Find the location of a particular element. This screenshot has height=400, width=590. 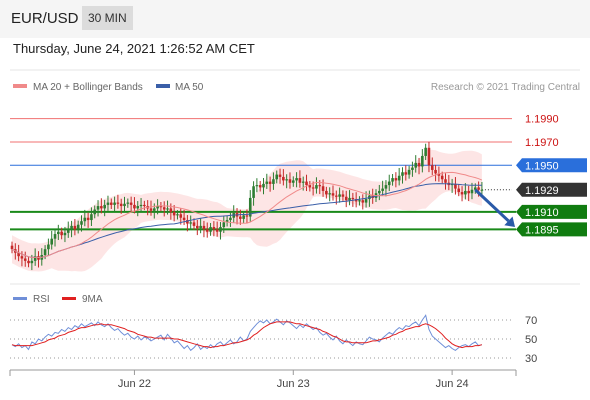

level-tag-1.1929 is located at coordinates (551, 189).